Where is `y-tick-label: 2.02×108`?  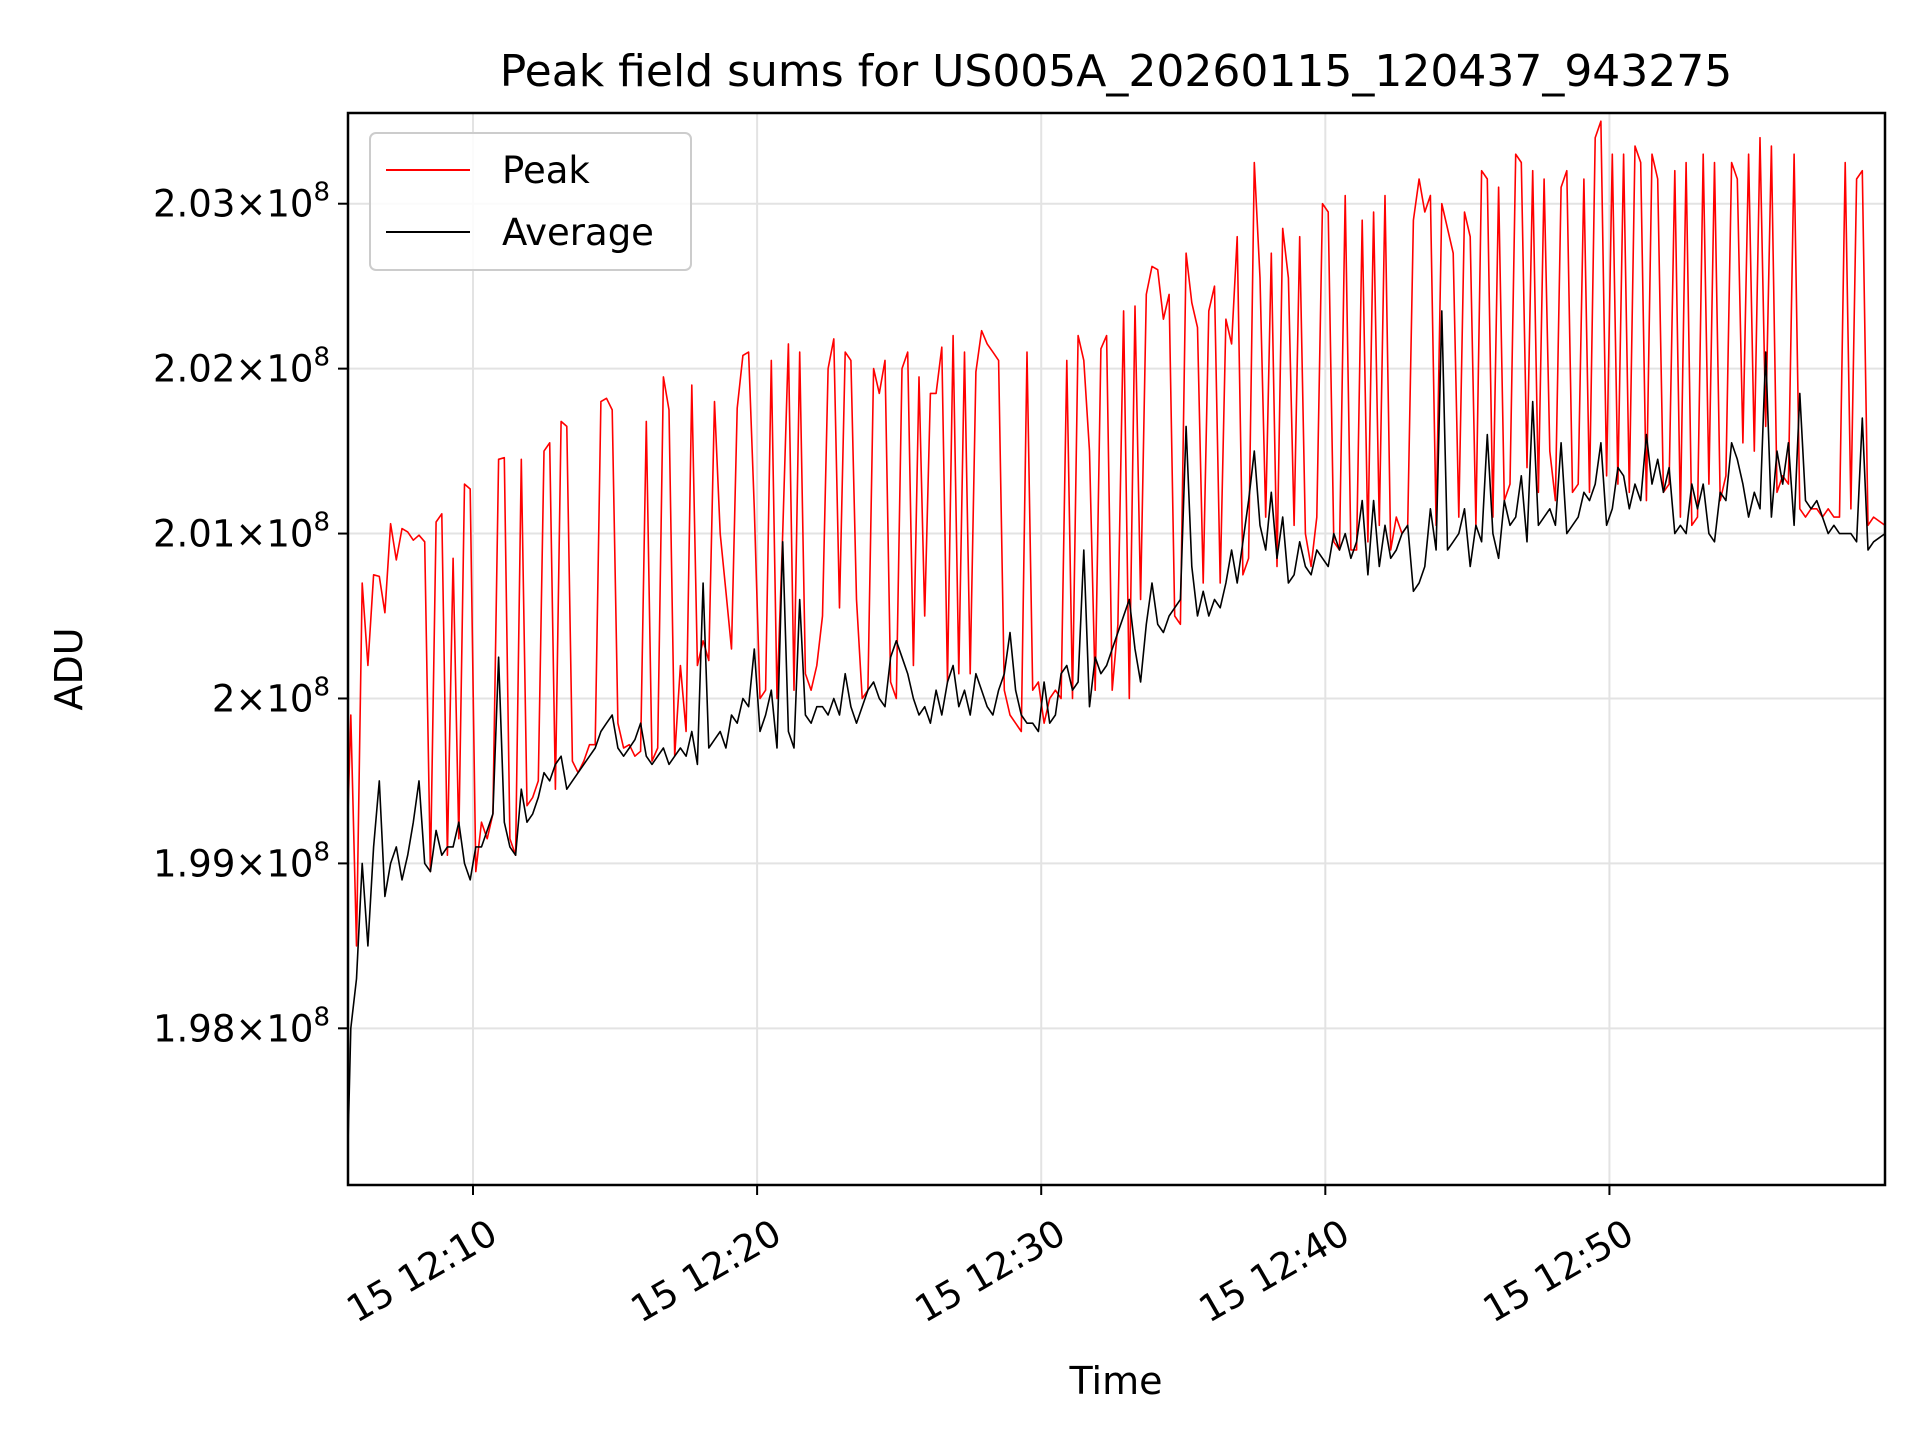 y-tick-label: 2.02×108 is located at coordinates (241, 367).